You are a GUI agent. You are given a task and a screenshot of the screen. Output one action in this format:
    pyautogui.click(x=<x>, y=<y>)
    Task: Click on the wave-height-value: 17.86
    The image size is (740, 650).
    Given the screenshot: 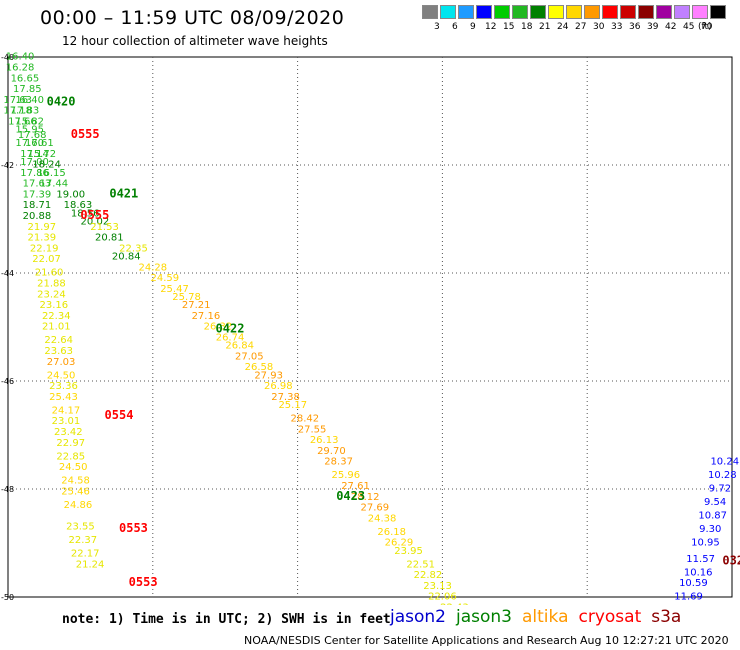 What is the action you would take?
    pyautogui.click(x=34, y=173)
    